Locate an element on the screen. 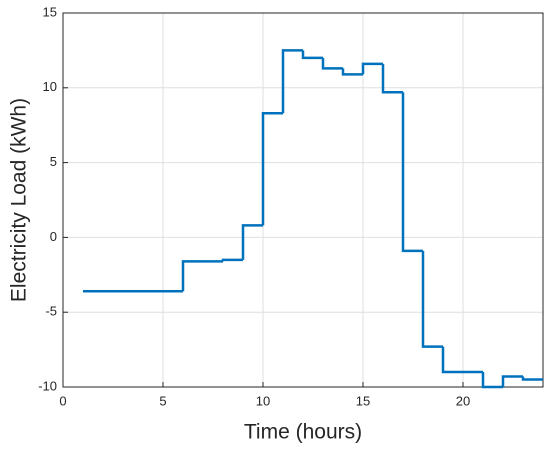  y-axis-label: Electricity Load (kWh) is located at coordinates (19, 200).